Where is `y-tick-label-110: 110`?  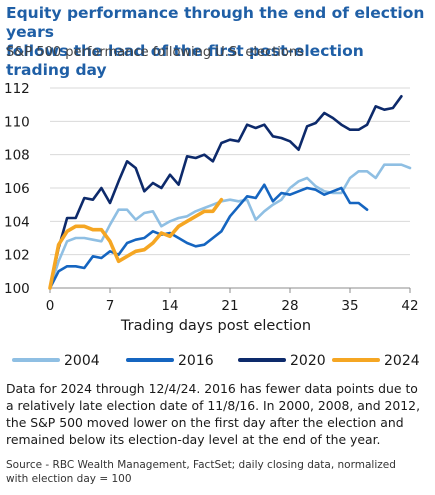
y-tick-label-110: 110 is located at coordinates (17, 122).